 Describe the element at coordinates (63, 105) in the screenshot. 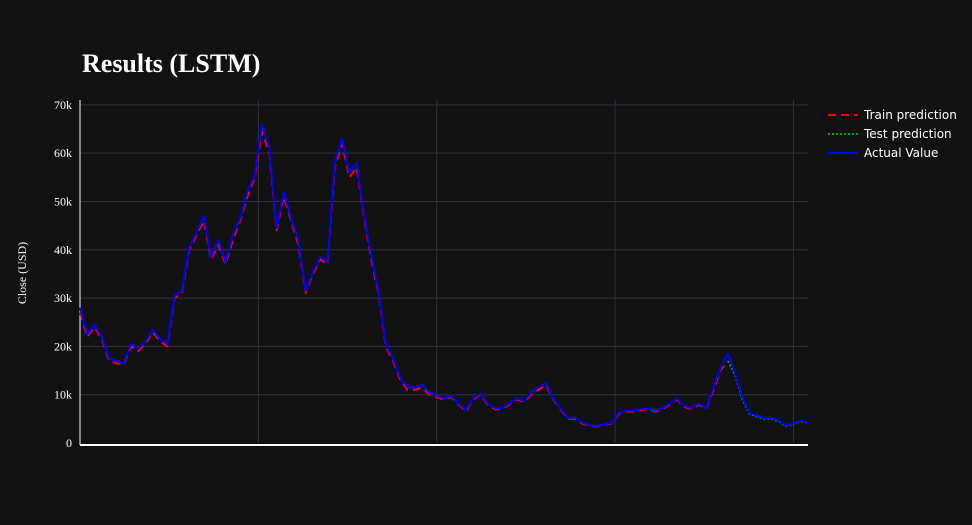

I see `y-tick-label: 70k` at that location.